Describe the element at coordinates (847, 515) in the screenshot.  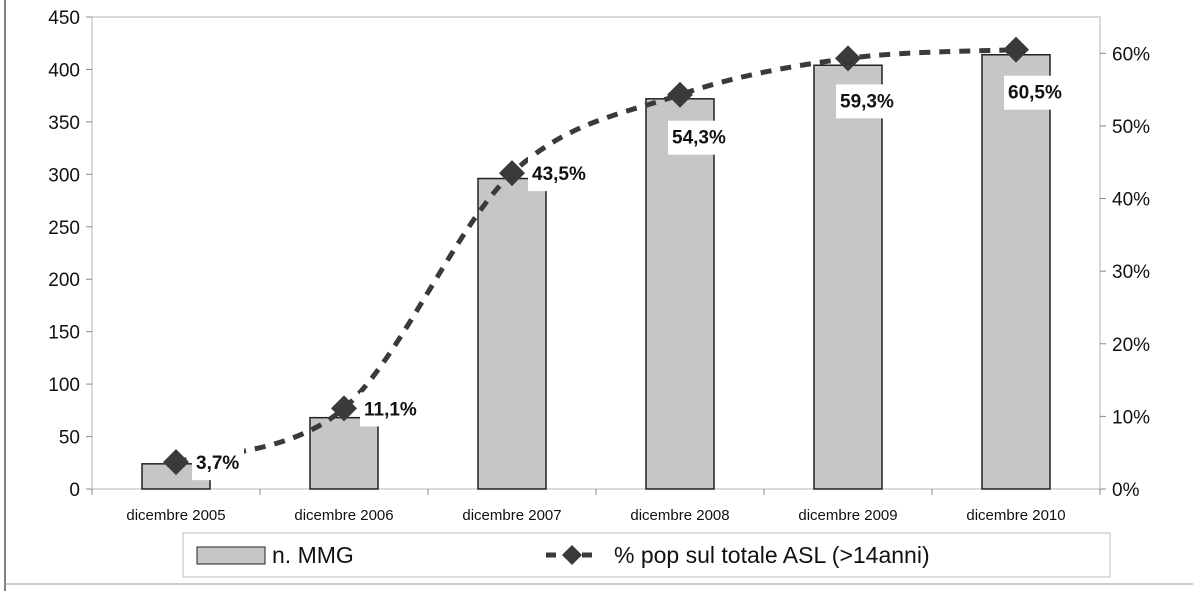
I see `x-category-label: dicembre 2009` at that location.